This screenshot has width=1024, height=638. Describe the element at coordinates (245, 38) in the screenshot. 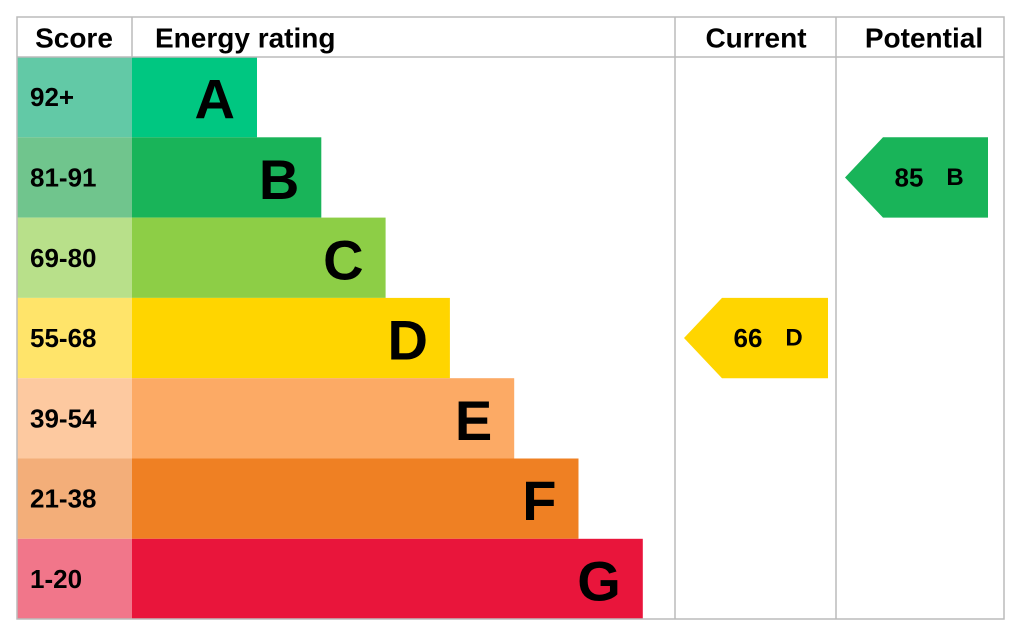

I see `header-rating: Energy rating` at that location.